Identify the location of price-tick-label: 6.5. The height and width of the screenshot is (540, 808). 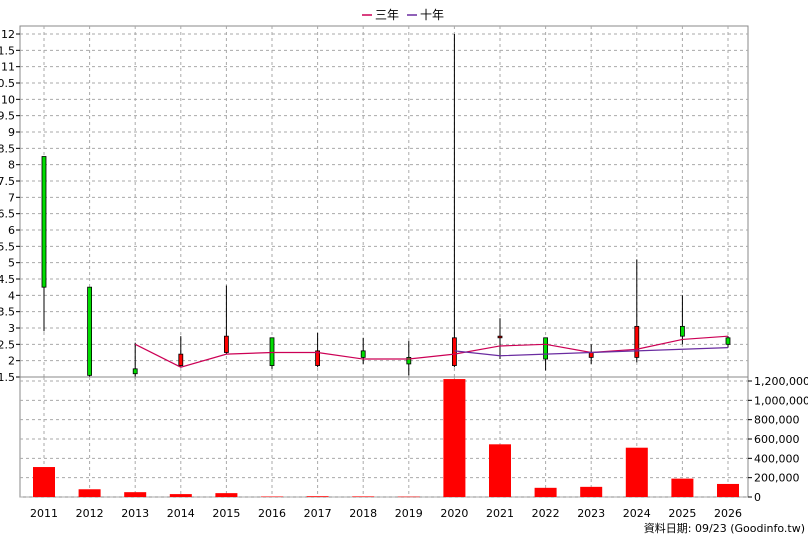
(7, 214).